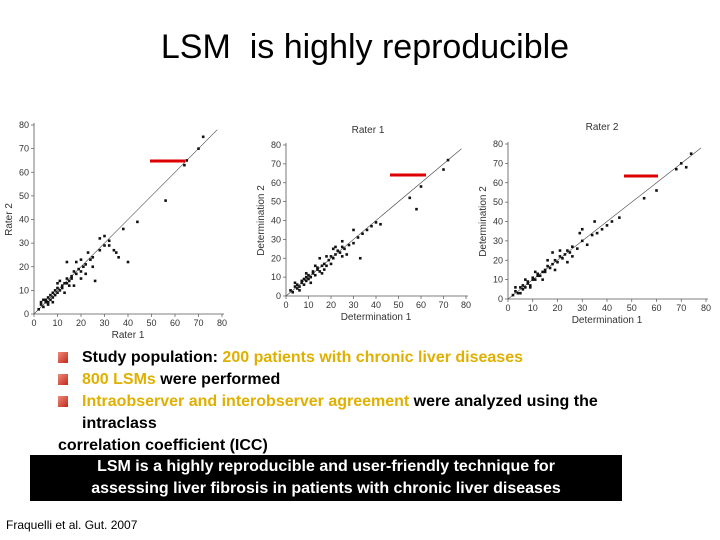  I want to click on bullet-continuation: intraclass, so click(119, 423).